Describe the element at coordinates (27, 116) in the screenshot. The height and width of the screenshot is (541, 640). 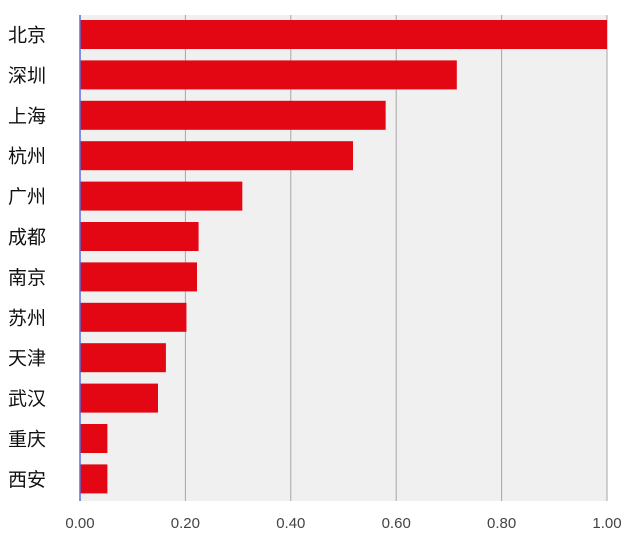
I see `category-label: 上海` at that location.